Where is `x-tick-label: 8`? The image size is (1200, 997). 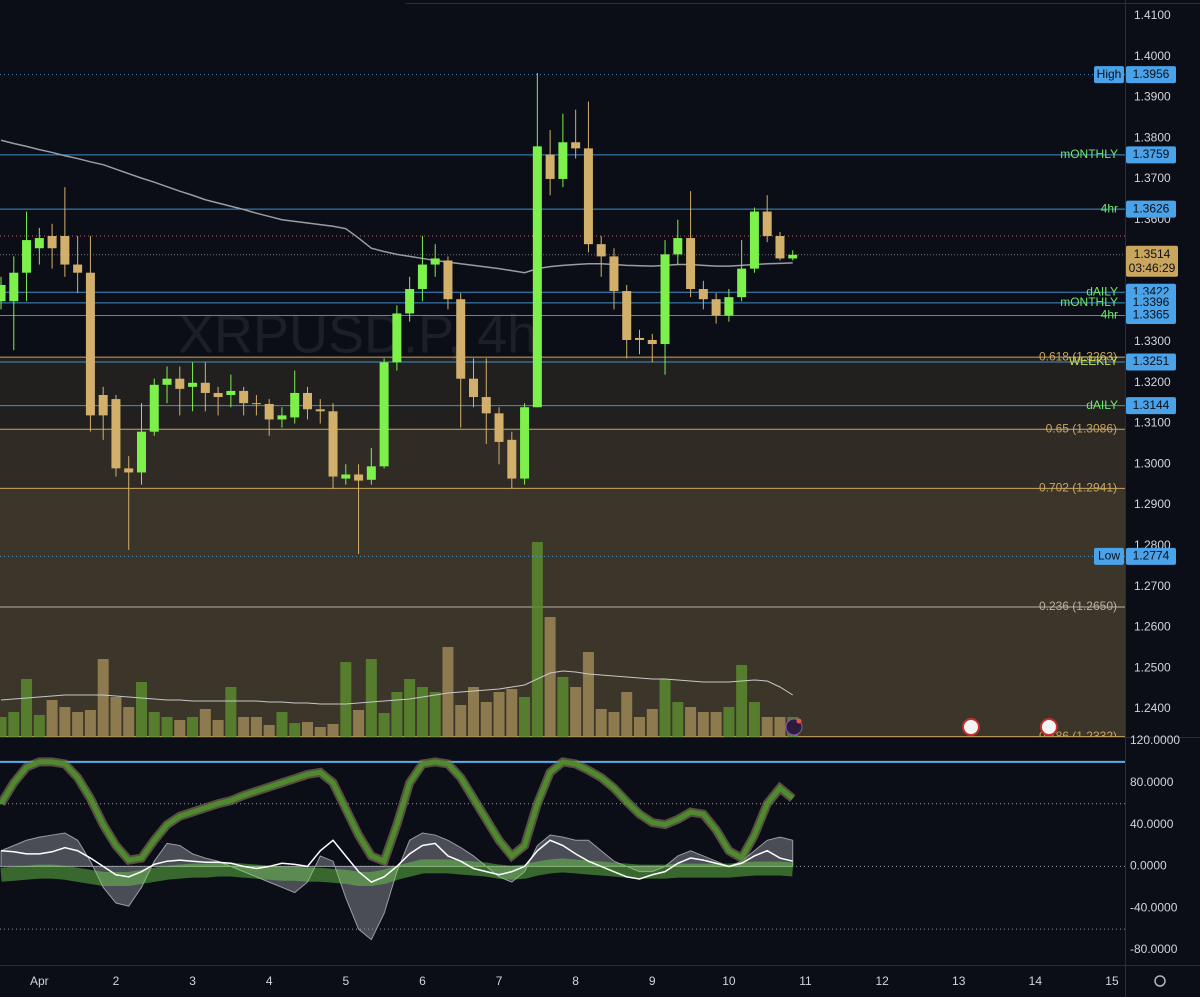
x-tick-label: 8 is located at coordinates (575, 981).